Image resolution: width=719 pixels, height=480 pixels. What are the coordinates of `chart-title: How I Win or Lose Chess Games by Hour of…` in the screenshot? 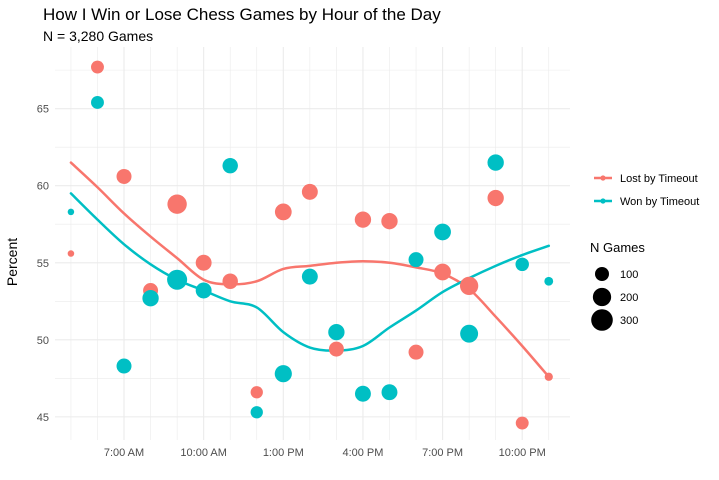 It's located at (242, 14).